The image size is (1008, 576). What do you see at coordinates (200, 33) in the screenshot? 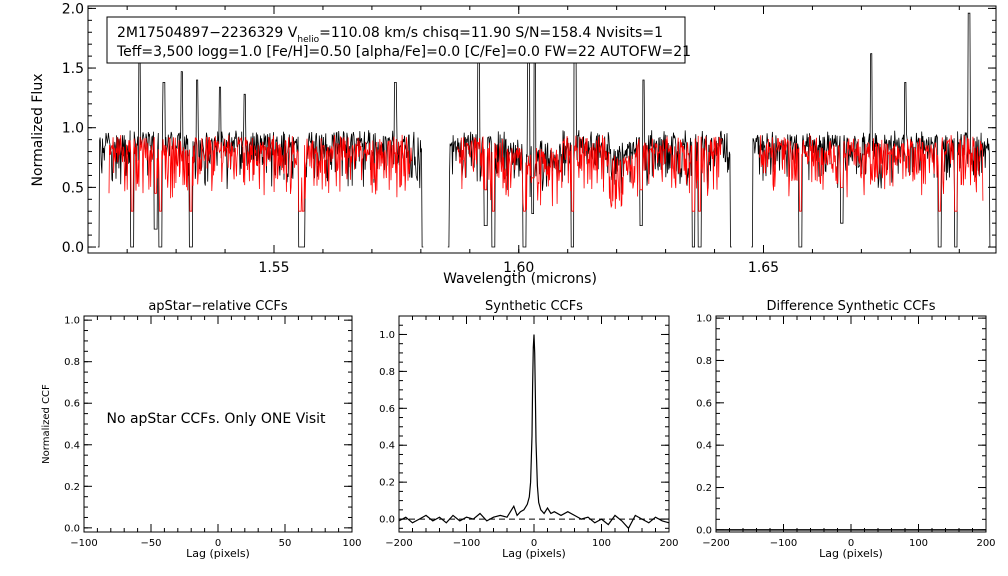
I see `star-id: 2M17504897−2236329` at bounding box center [200, 33].